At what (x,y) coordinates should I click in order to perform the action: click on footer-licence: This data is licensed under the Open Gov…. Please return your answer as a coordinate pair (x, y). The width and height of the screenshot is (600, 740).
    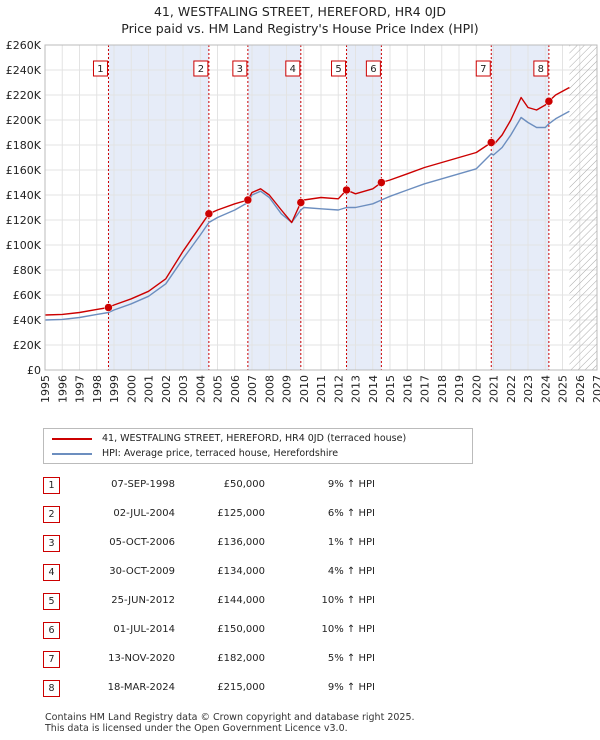
    Looking at the image, I should click on (196, 728).